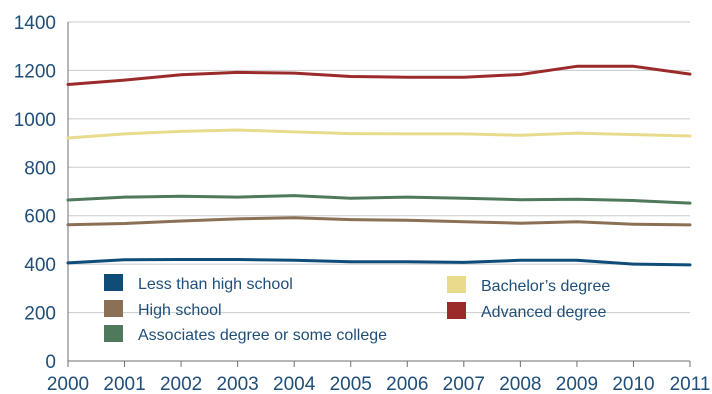  Describe the element at coordinates (124, 384) in the screenshot. I see `x-tick-label: 2001` at that location.